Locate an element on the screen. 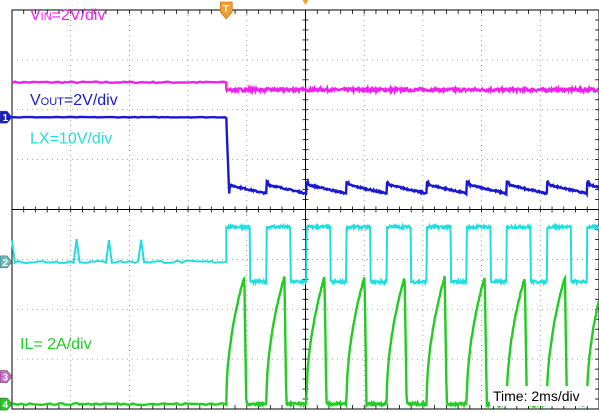 The image size is (599, 413). trigger-marker-shape is located at coordinates (226, 10).